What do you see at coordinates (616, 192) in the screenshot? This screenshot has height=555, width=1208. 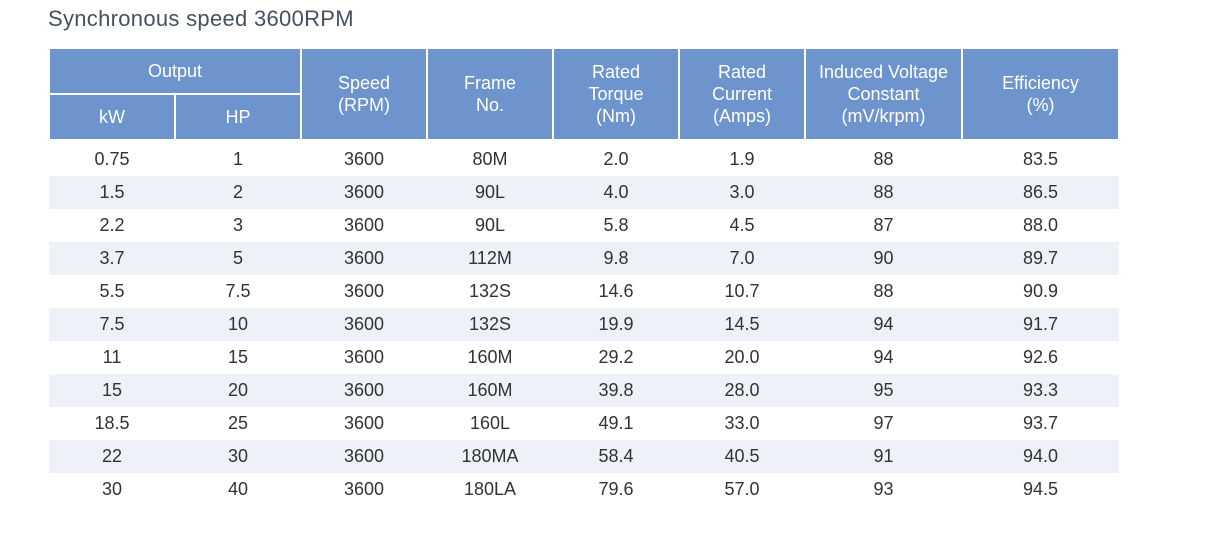 I see `cell-torque: 4.0` at bounding box center [616, 192].